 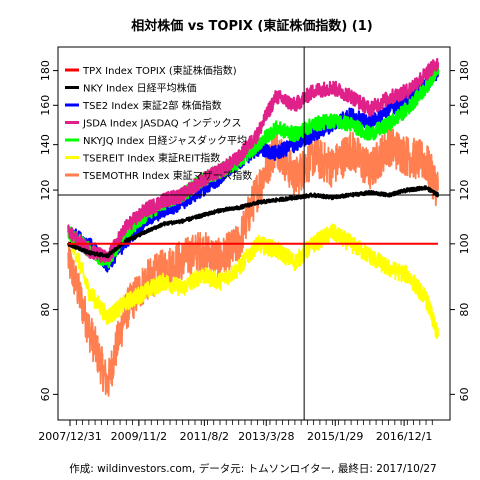 What do you see at coordinates (464, 70) in the screenshot?
I see `y-tick-label-right-6: 180` at bounding box center [464, 70].